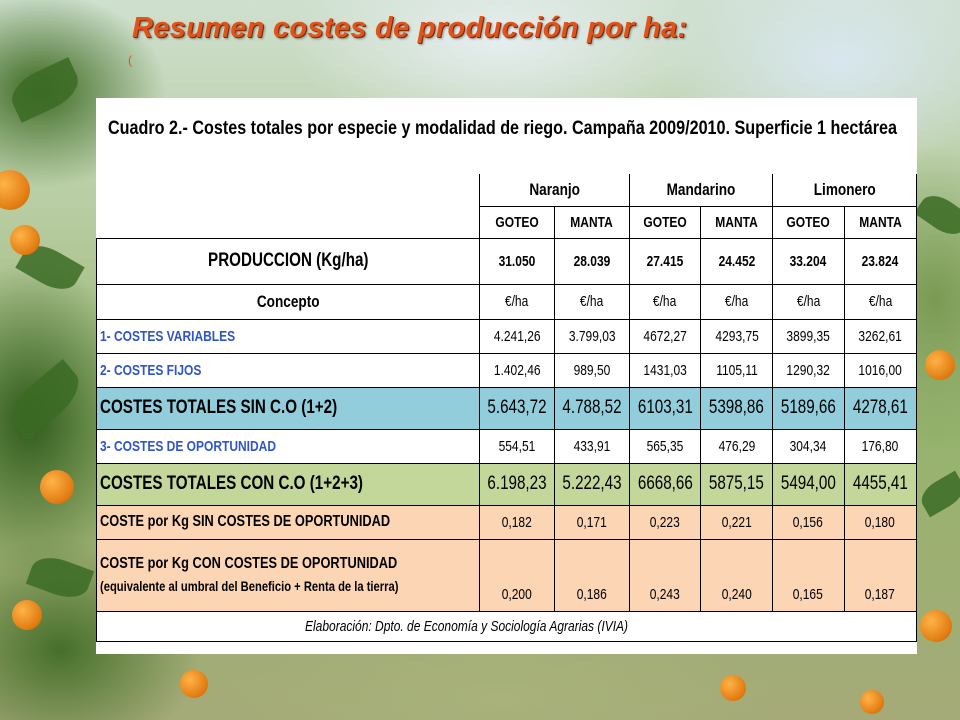  What do you see at coordinates (288, 522) in the screenshot?
I see `row-label: COSTE por Kg SIN COSTES DE OPORTUNIDAD` at bounding box center [288, 522].